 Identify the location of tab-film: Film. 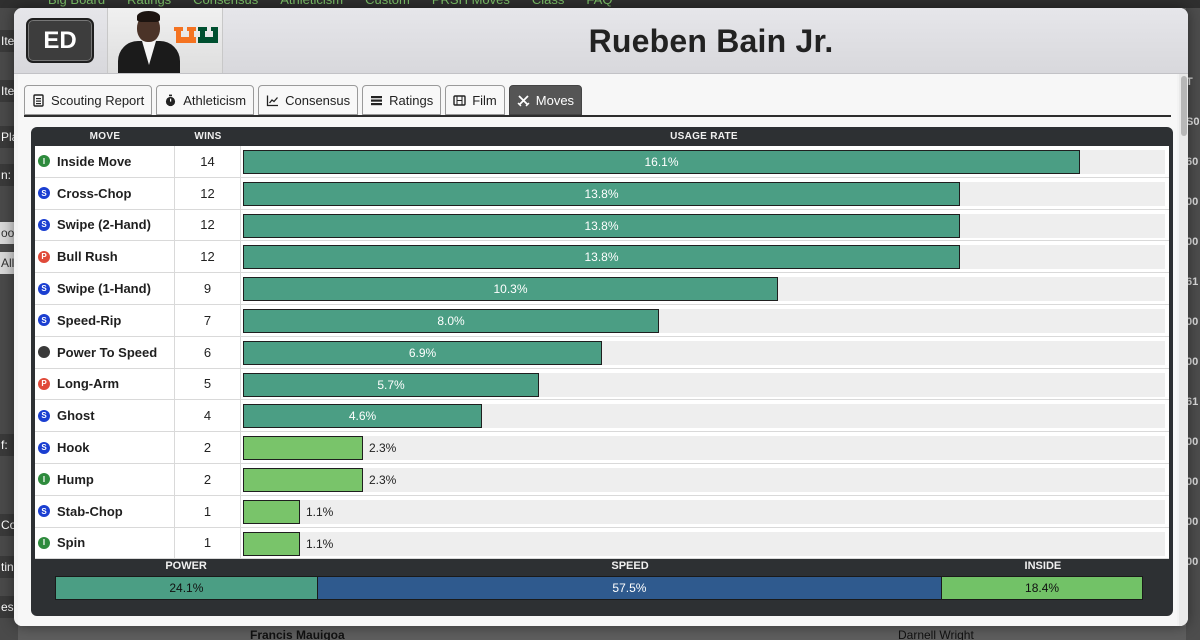
(475, 100).